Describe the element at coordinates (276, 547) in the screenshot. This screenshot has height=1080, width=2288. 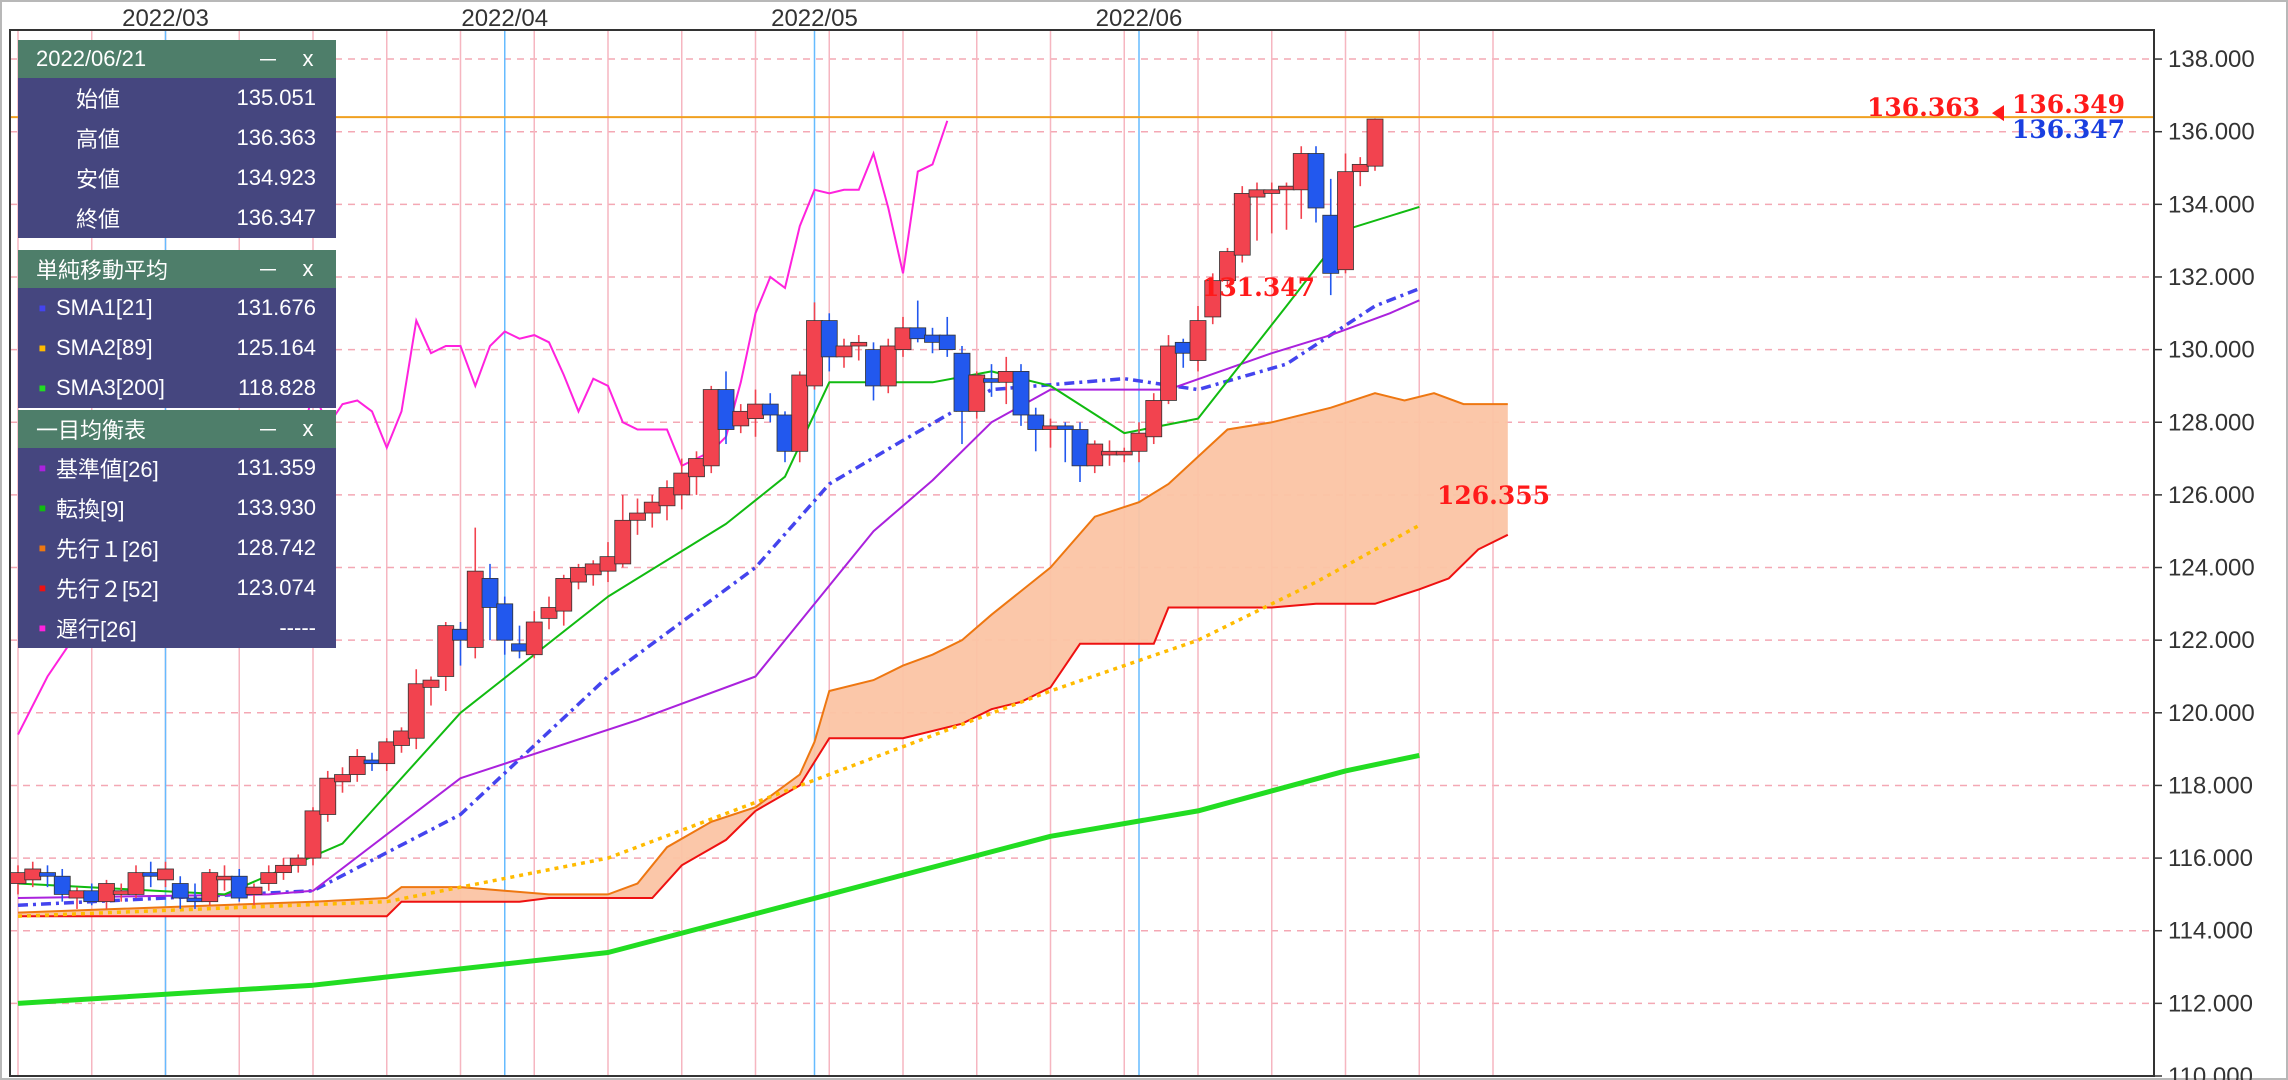
I see `panel-row-value: 128.742` at that location.